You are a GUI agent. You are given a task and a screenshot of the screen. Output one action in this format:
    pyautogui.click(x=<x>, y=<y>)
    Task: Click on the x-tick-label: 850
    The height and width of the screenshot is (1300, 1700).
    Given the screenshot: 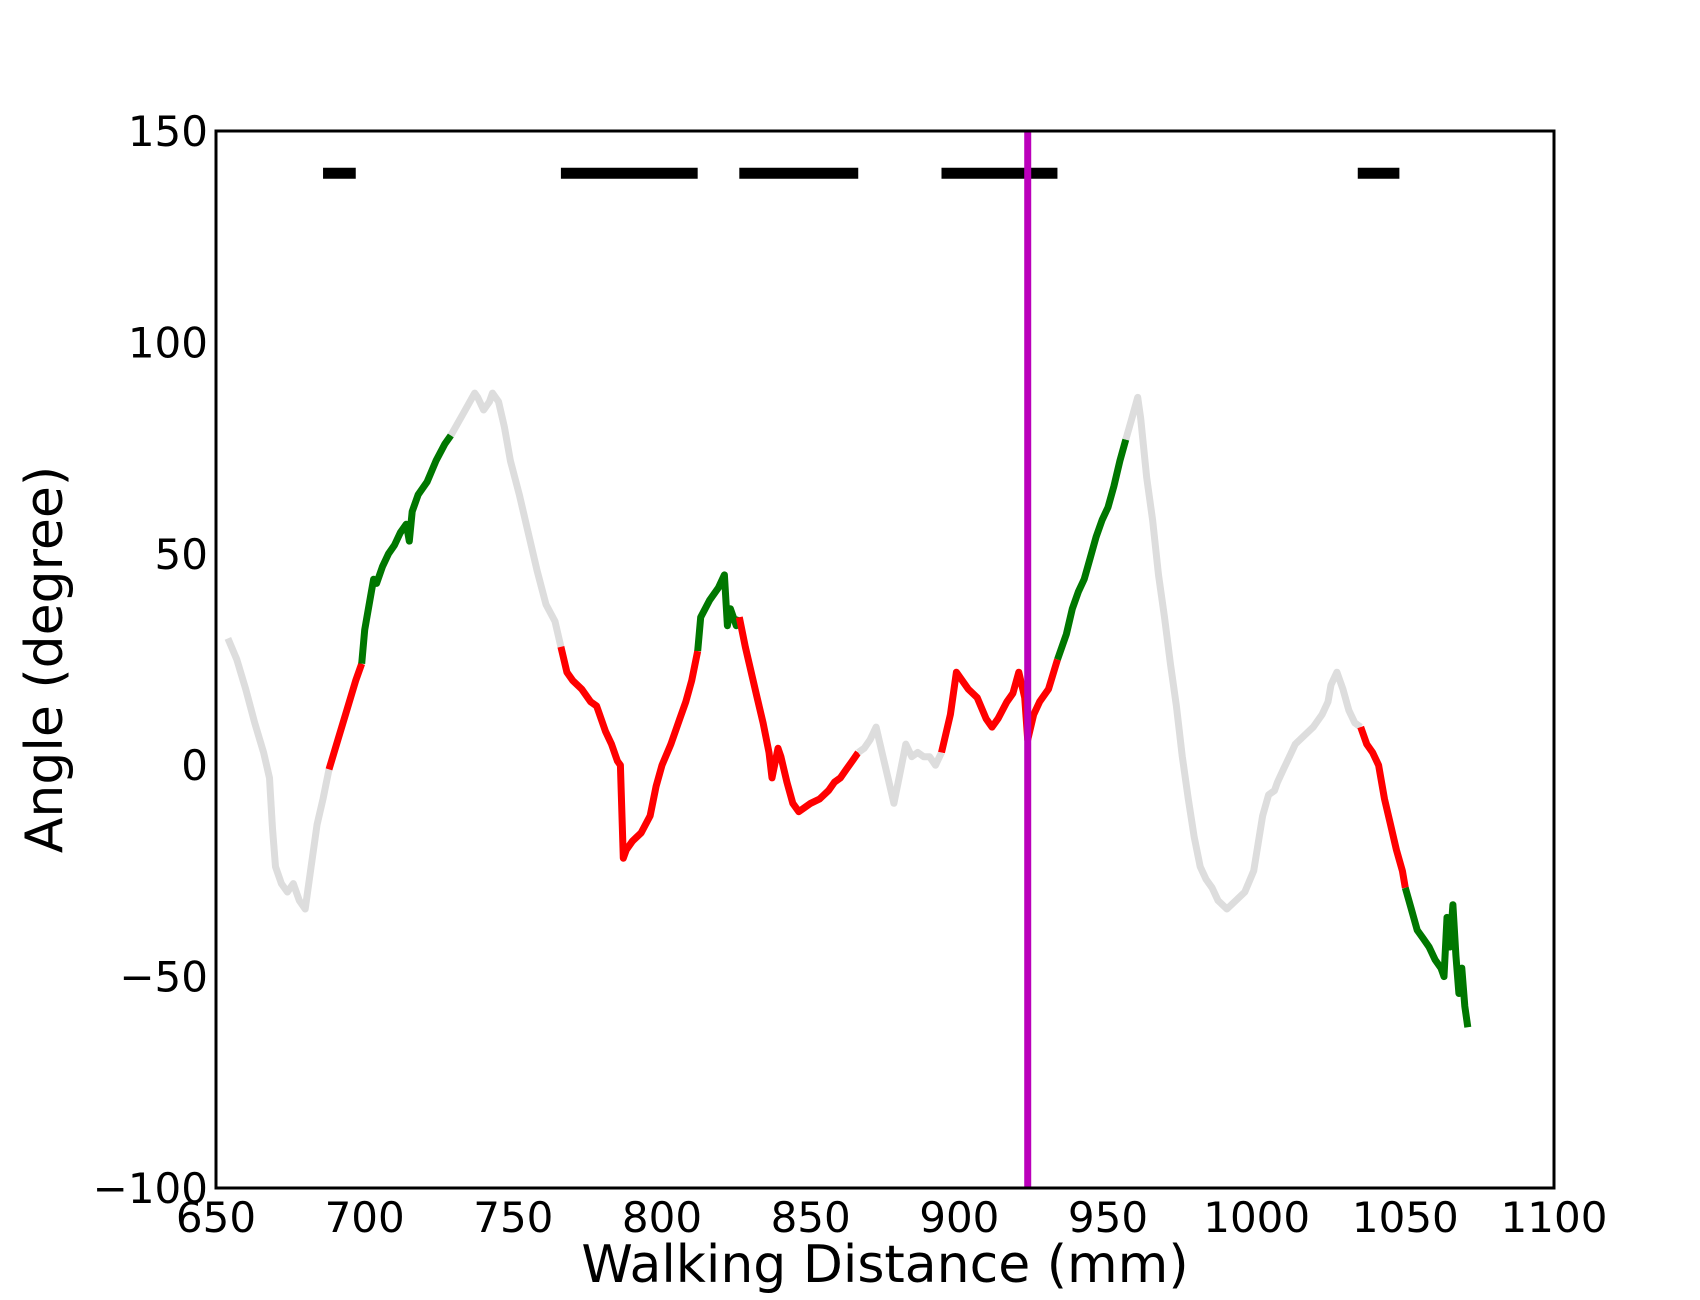 What is the action you would take?
    pyautogui.click(x=811, y=1217)
    